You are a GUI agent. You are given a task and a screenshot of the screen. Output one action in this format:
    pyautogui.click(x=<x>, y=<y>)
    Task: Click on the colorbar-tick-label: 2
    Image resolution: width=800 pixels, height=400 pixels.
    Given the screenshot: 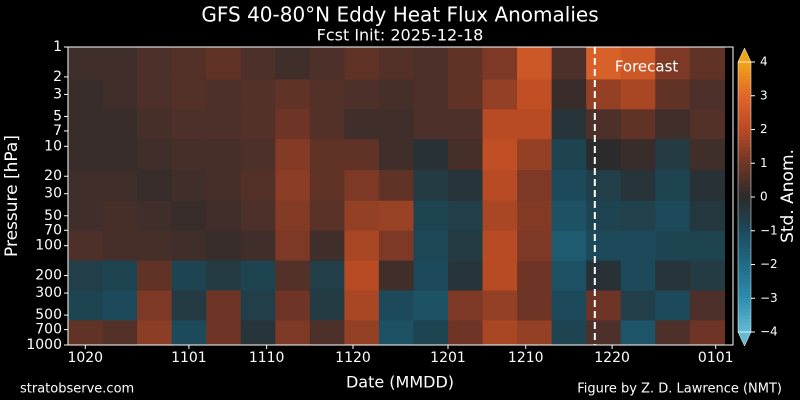 What is the action you would take?
    pyautogui.click(x=764, y=129)
    